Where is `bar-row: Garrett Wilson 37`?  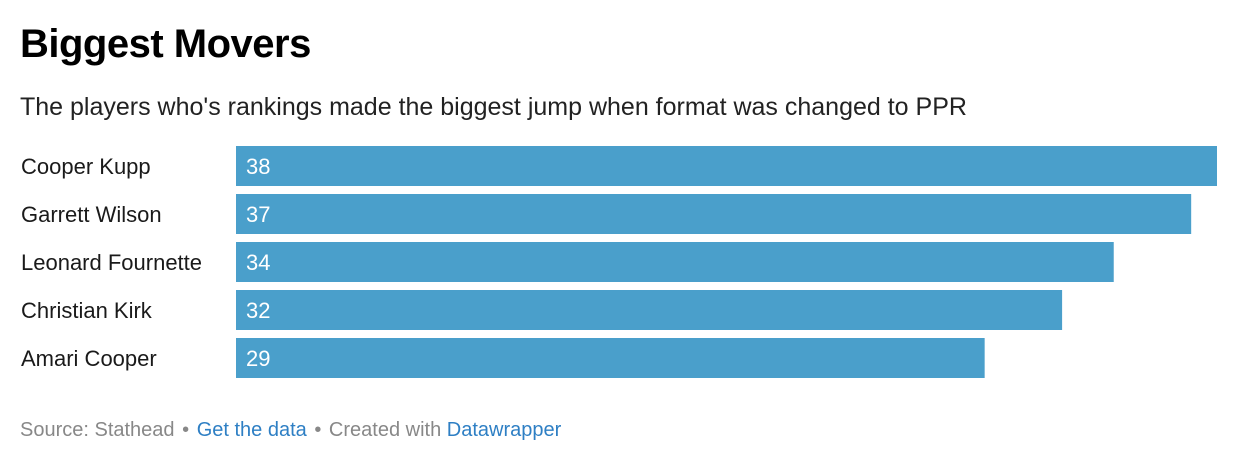
bar-row: Garrett Wilson 37 is located at coordinates (606, 214).